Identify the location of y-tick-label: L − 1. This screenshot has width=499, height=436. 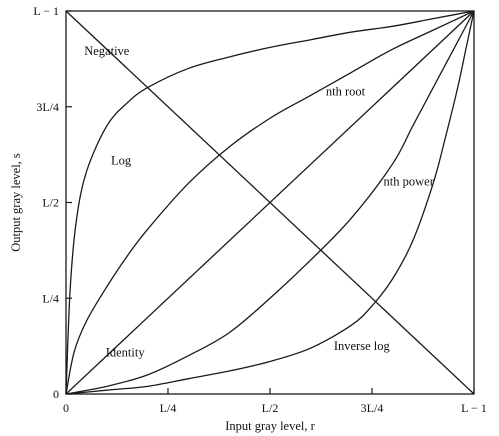
(46, 11).